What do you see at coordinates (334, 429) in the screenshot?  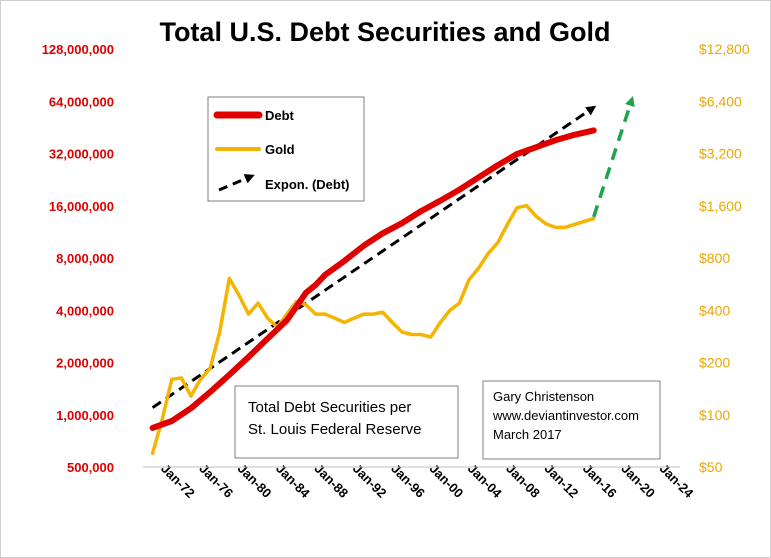 I see `source-note-line-2: St. Louis Federal Reserve` at bounding box center [334, 429].